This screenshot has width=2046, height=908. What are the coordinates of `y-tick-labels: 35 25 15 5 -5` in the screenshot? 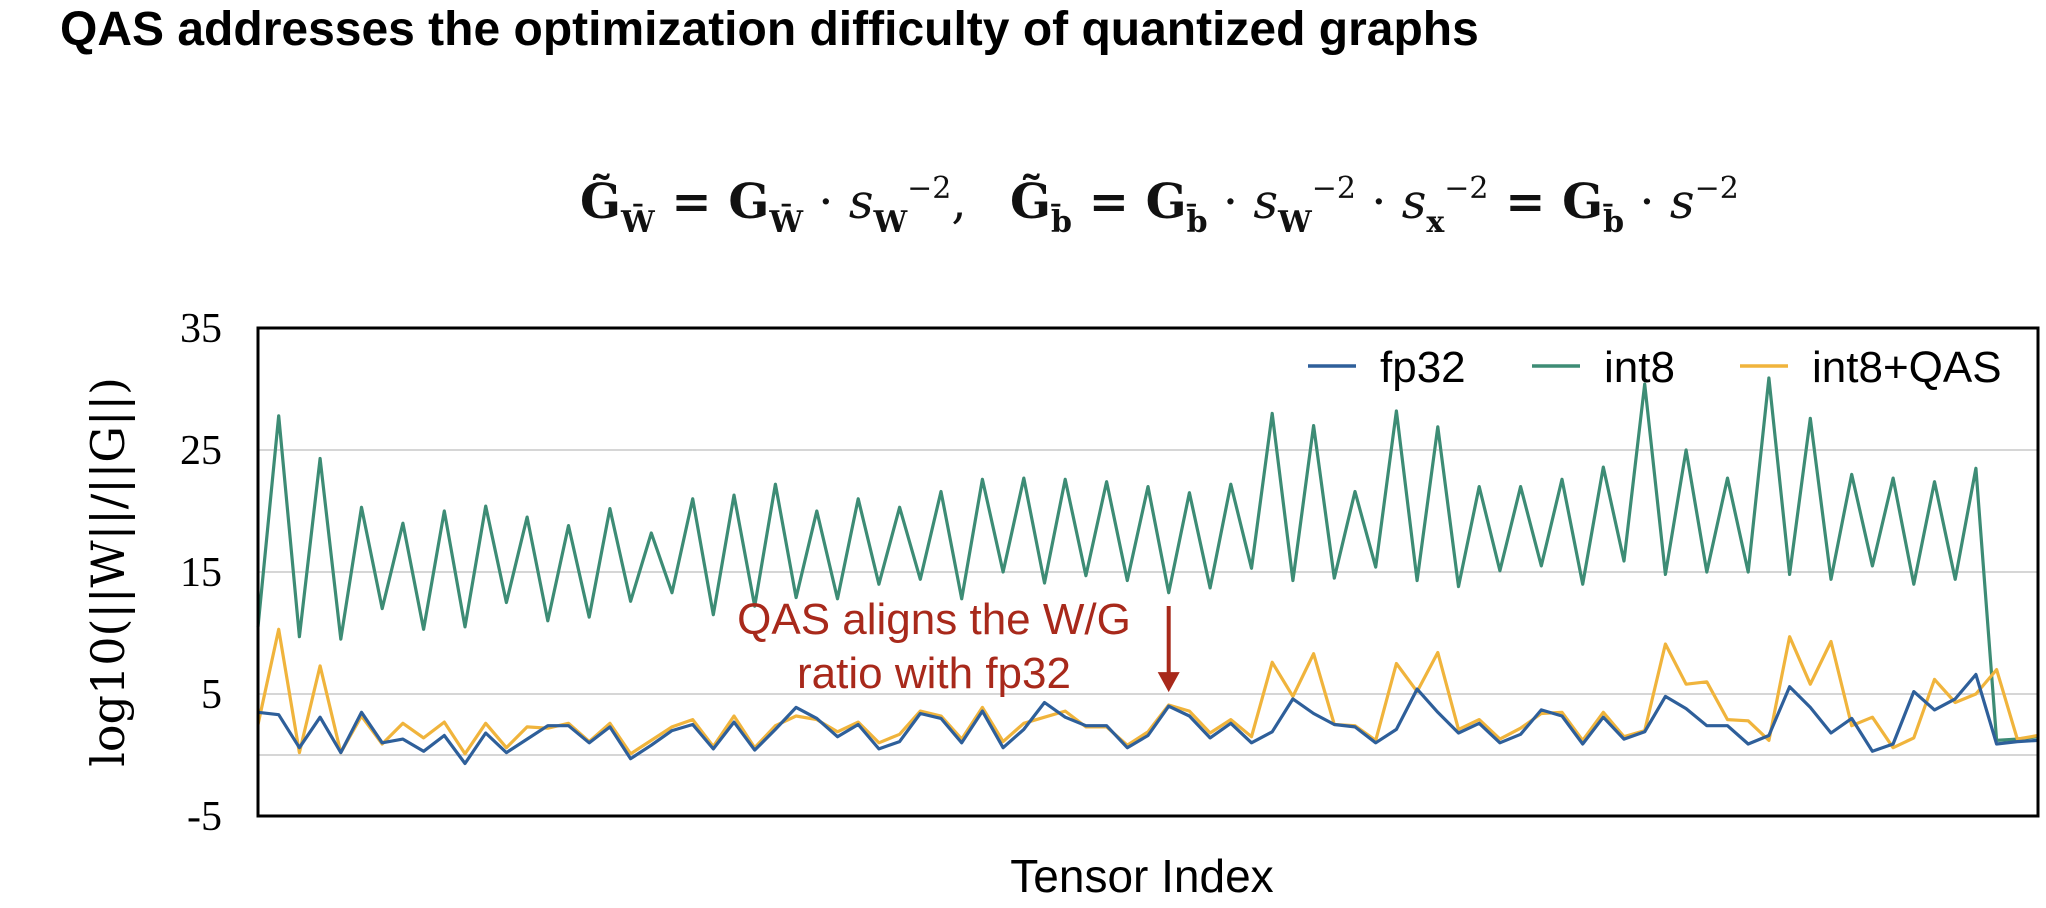 It's located at (201, 573).